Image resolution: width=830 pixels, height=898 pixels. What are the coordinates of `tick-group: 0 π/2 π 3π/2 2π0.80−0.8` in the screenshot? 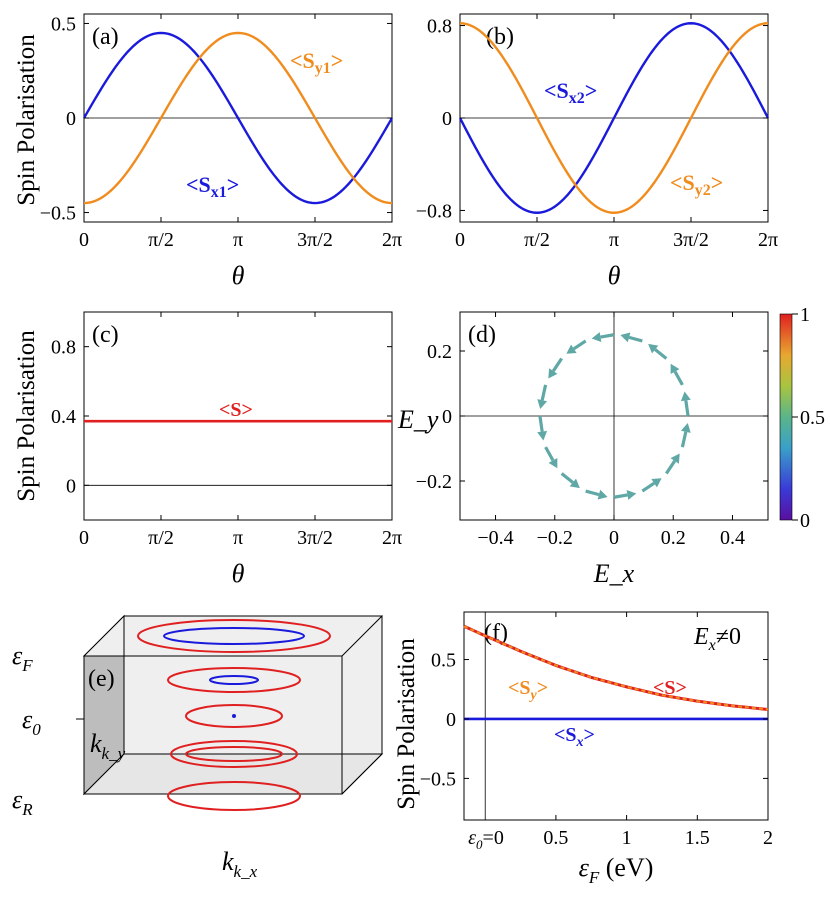 It's located at (597, 132).